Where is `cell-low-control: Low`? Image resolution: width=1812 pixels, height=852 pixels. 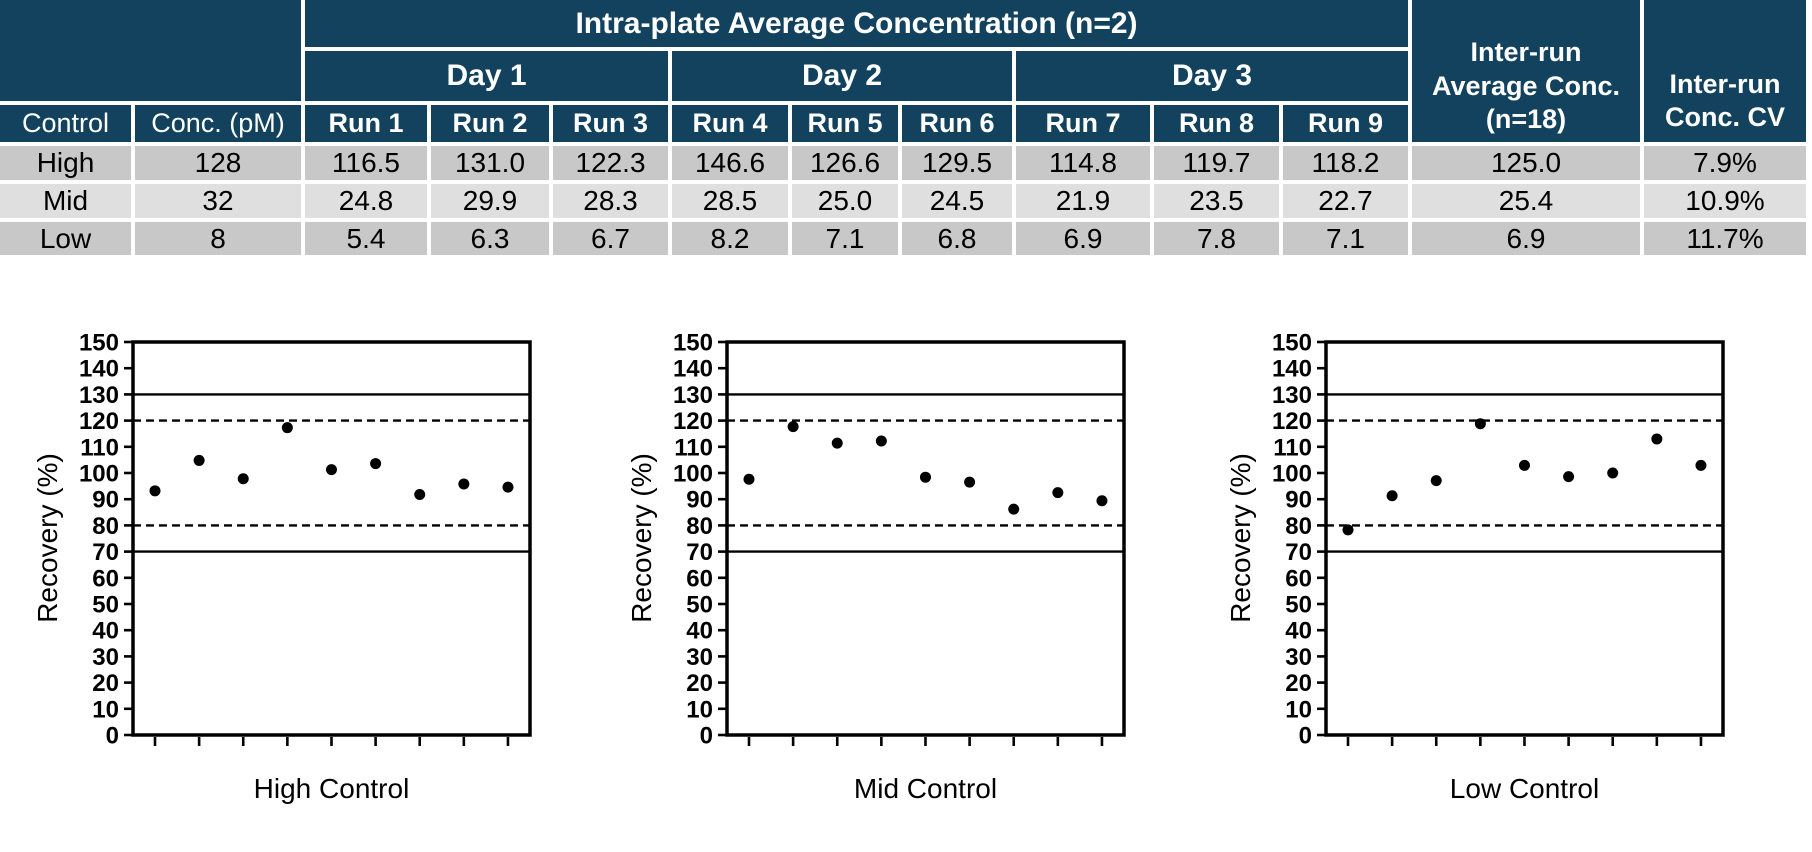 cell-low-control: Low is located at coordinates (65, 238).